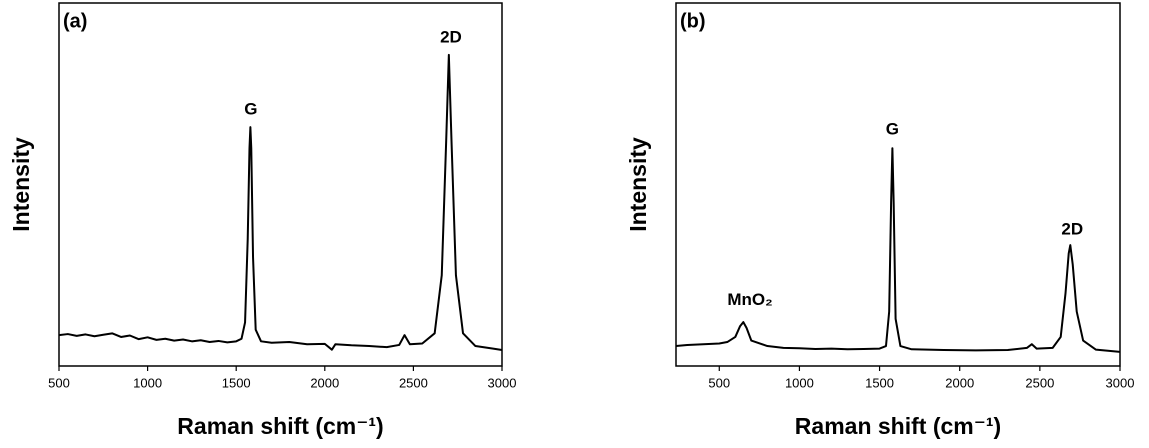  What do you see at coordinates (75, 21) in the screenshot?
I see `panel-label: (a)` at bounding box center [75, 21].